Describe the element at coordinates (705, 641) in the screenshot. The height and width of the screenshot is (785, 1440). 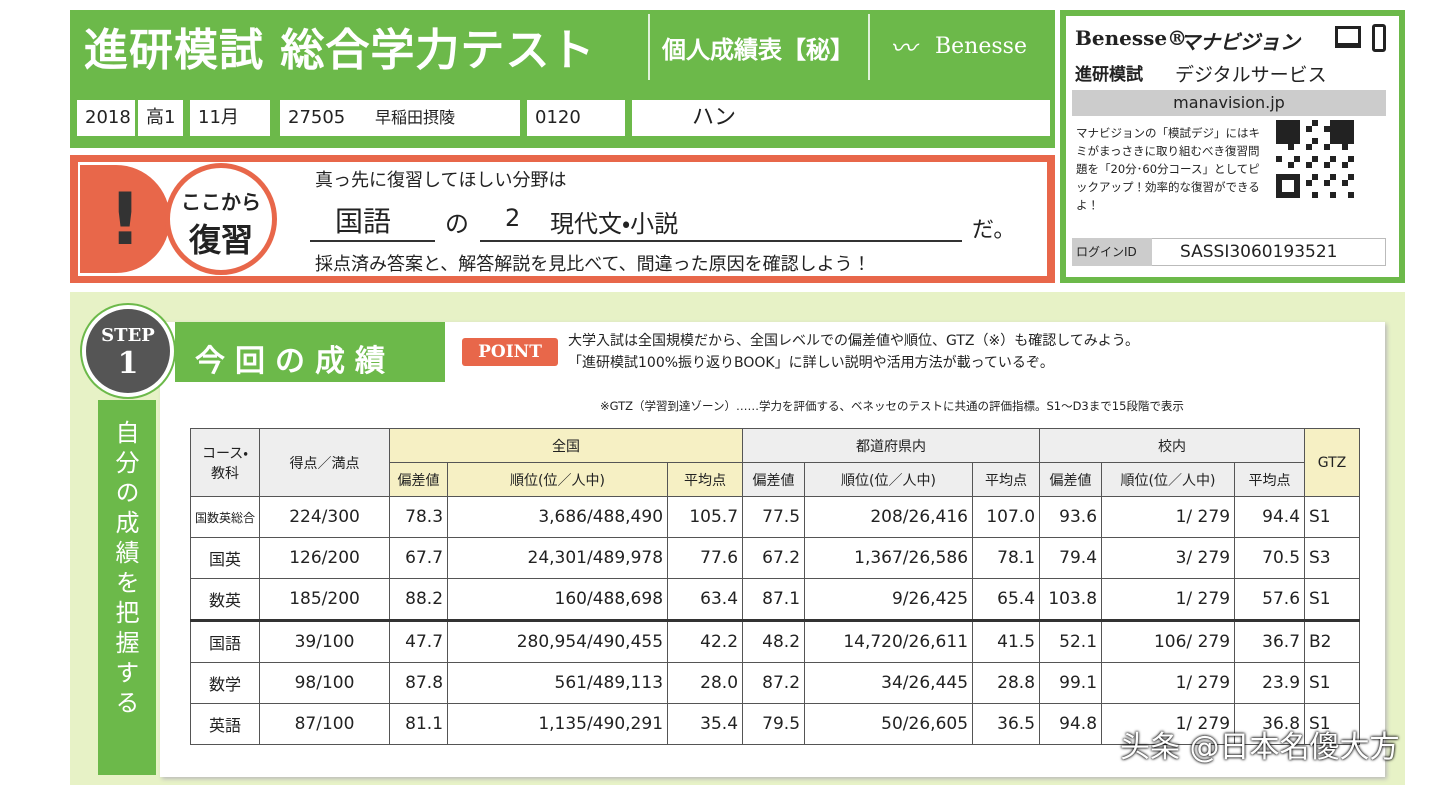
I see `cell: 42.2` at that location.